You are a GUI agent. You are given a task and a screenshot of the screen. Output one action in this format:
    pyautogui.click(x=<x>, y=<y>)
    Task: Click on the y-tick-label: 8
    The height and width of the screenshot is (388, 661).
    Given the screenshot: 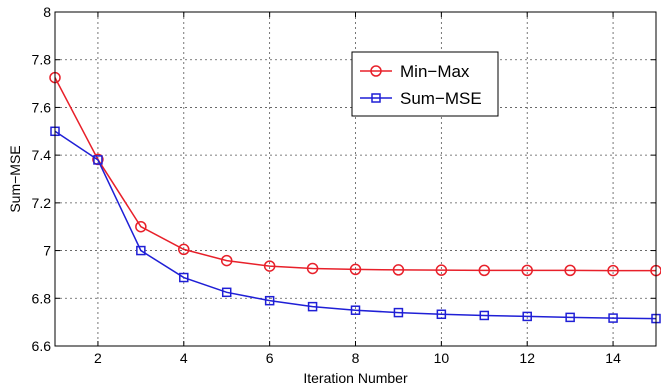 What is the action you would take?
    pyautogui.click(x=47, y=12)
    